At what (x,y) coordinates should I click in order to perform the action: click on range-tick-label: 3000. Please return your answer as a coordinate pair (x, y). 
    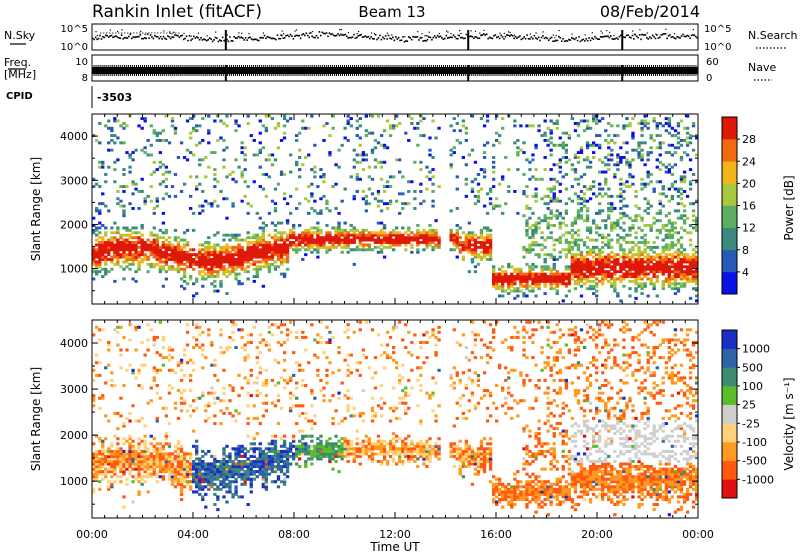
    Looking at the image, I should click on (74, 180).